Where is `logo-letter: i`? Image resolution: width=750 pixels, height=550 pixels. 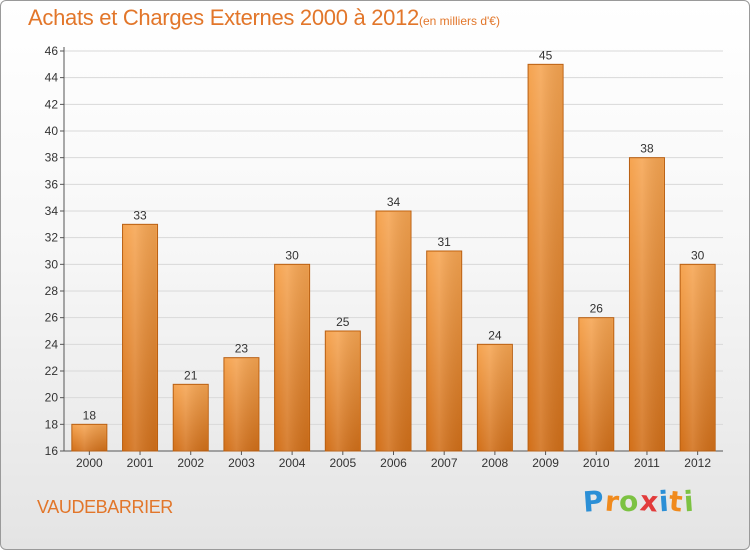 logo-letter: i is located at coordinates (689, 501).